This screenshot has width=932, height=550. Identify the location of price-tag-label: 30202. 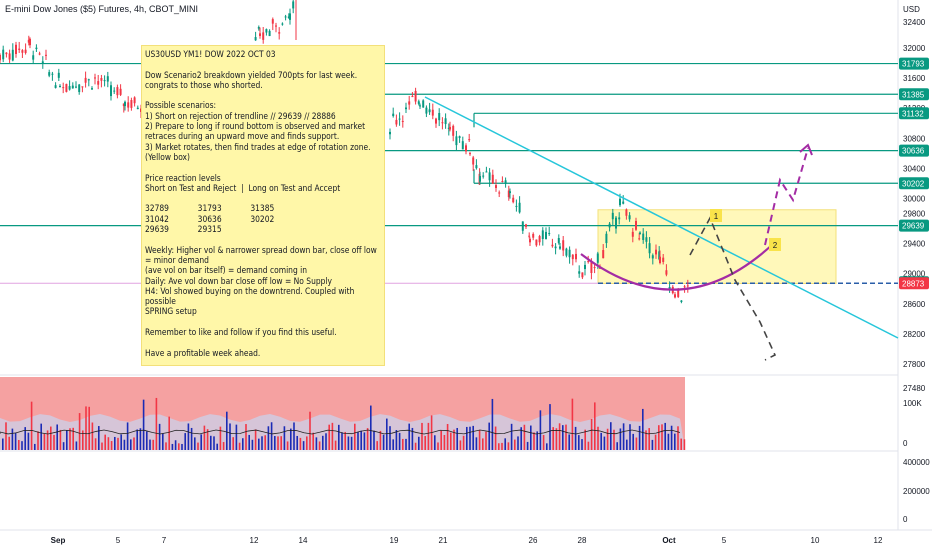
(913, 183).